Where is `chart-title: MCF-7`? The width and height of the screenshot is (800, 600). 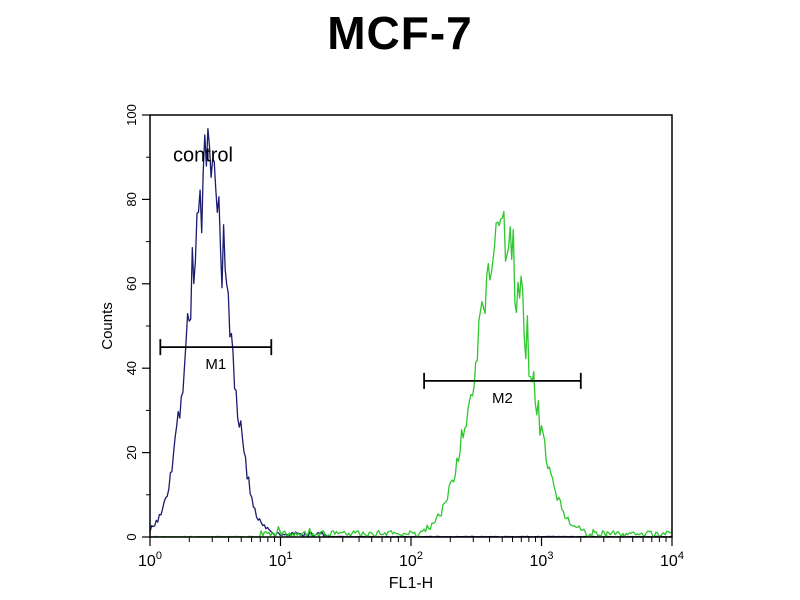
chart-title: MCF-7 is located at coordinates (400, 33).